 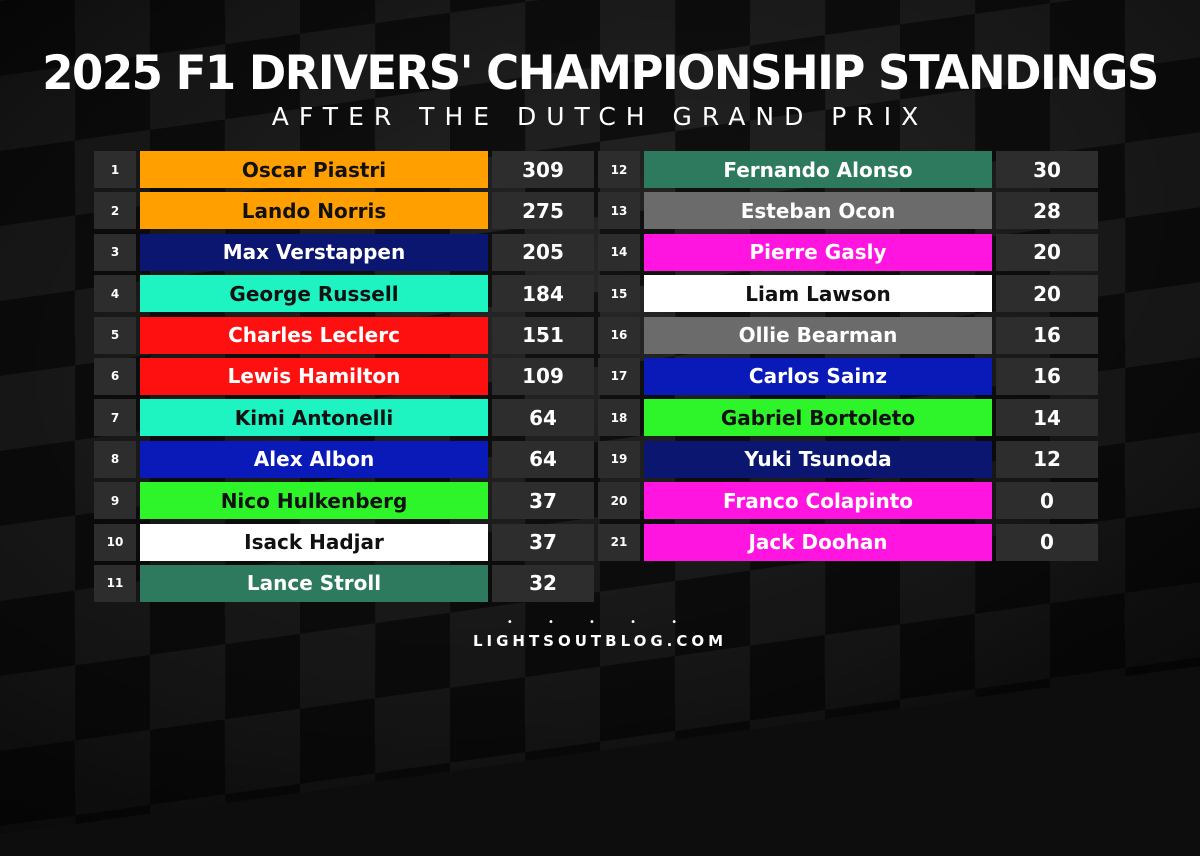 I want to click on position-number: 16, so click(x=619, y=335).